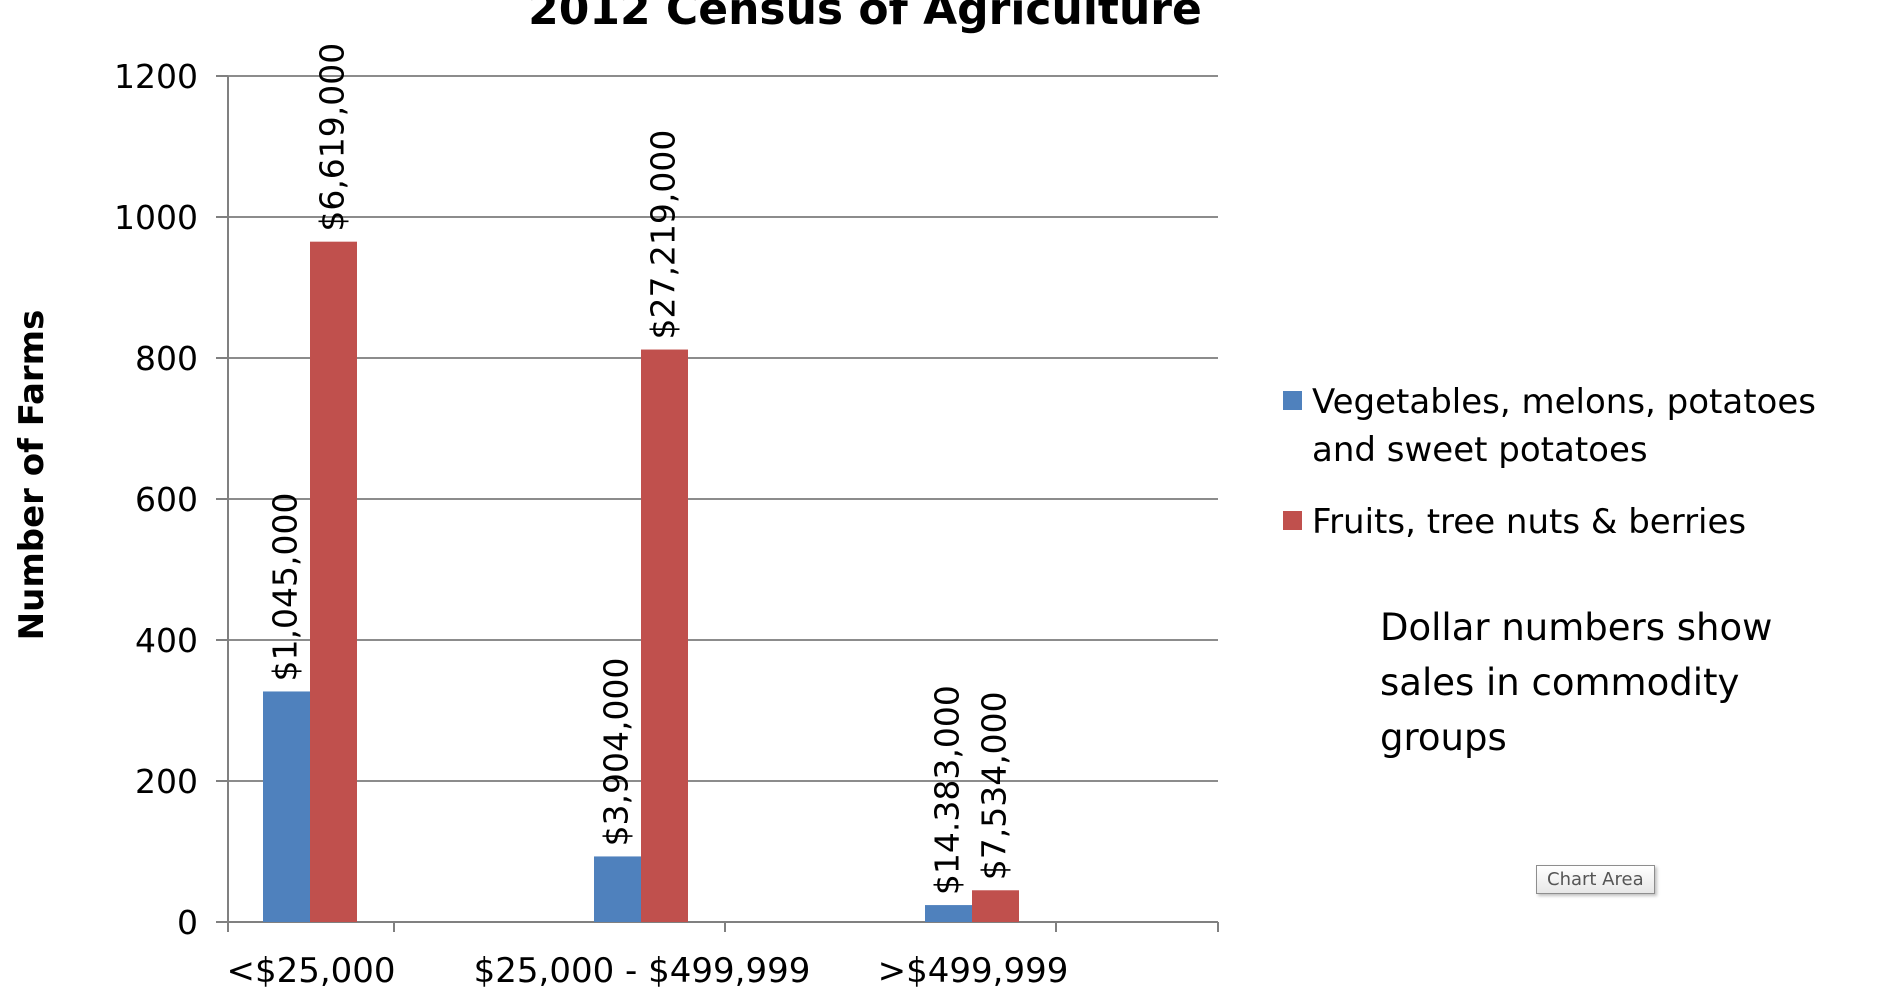 Image resolution: width=1877 pixels, height=992 pixels. I want to click on data-label: $27,219,000, so click(663, 235).